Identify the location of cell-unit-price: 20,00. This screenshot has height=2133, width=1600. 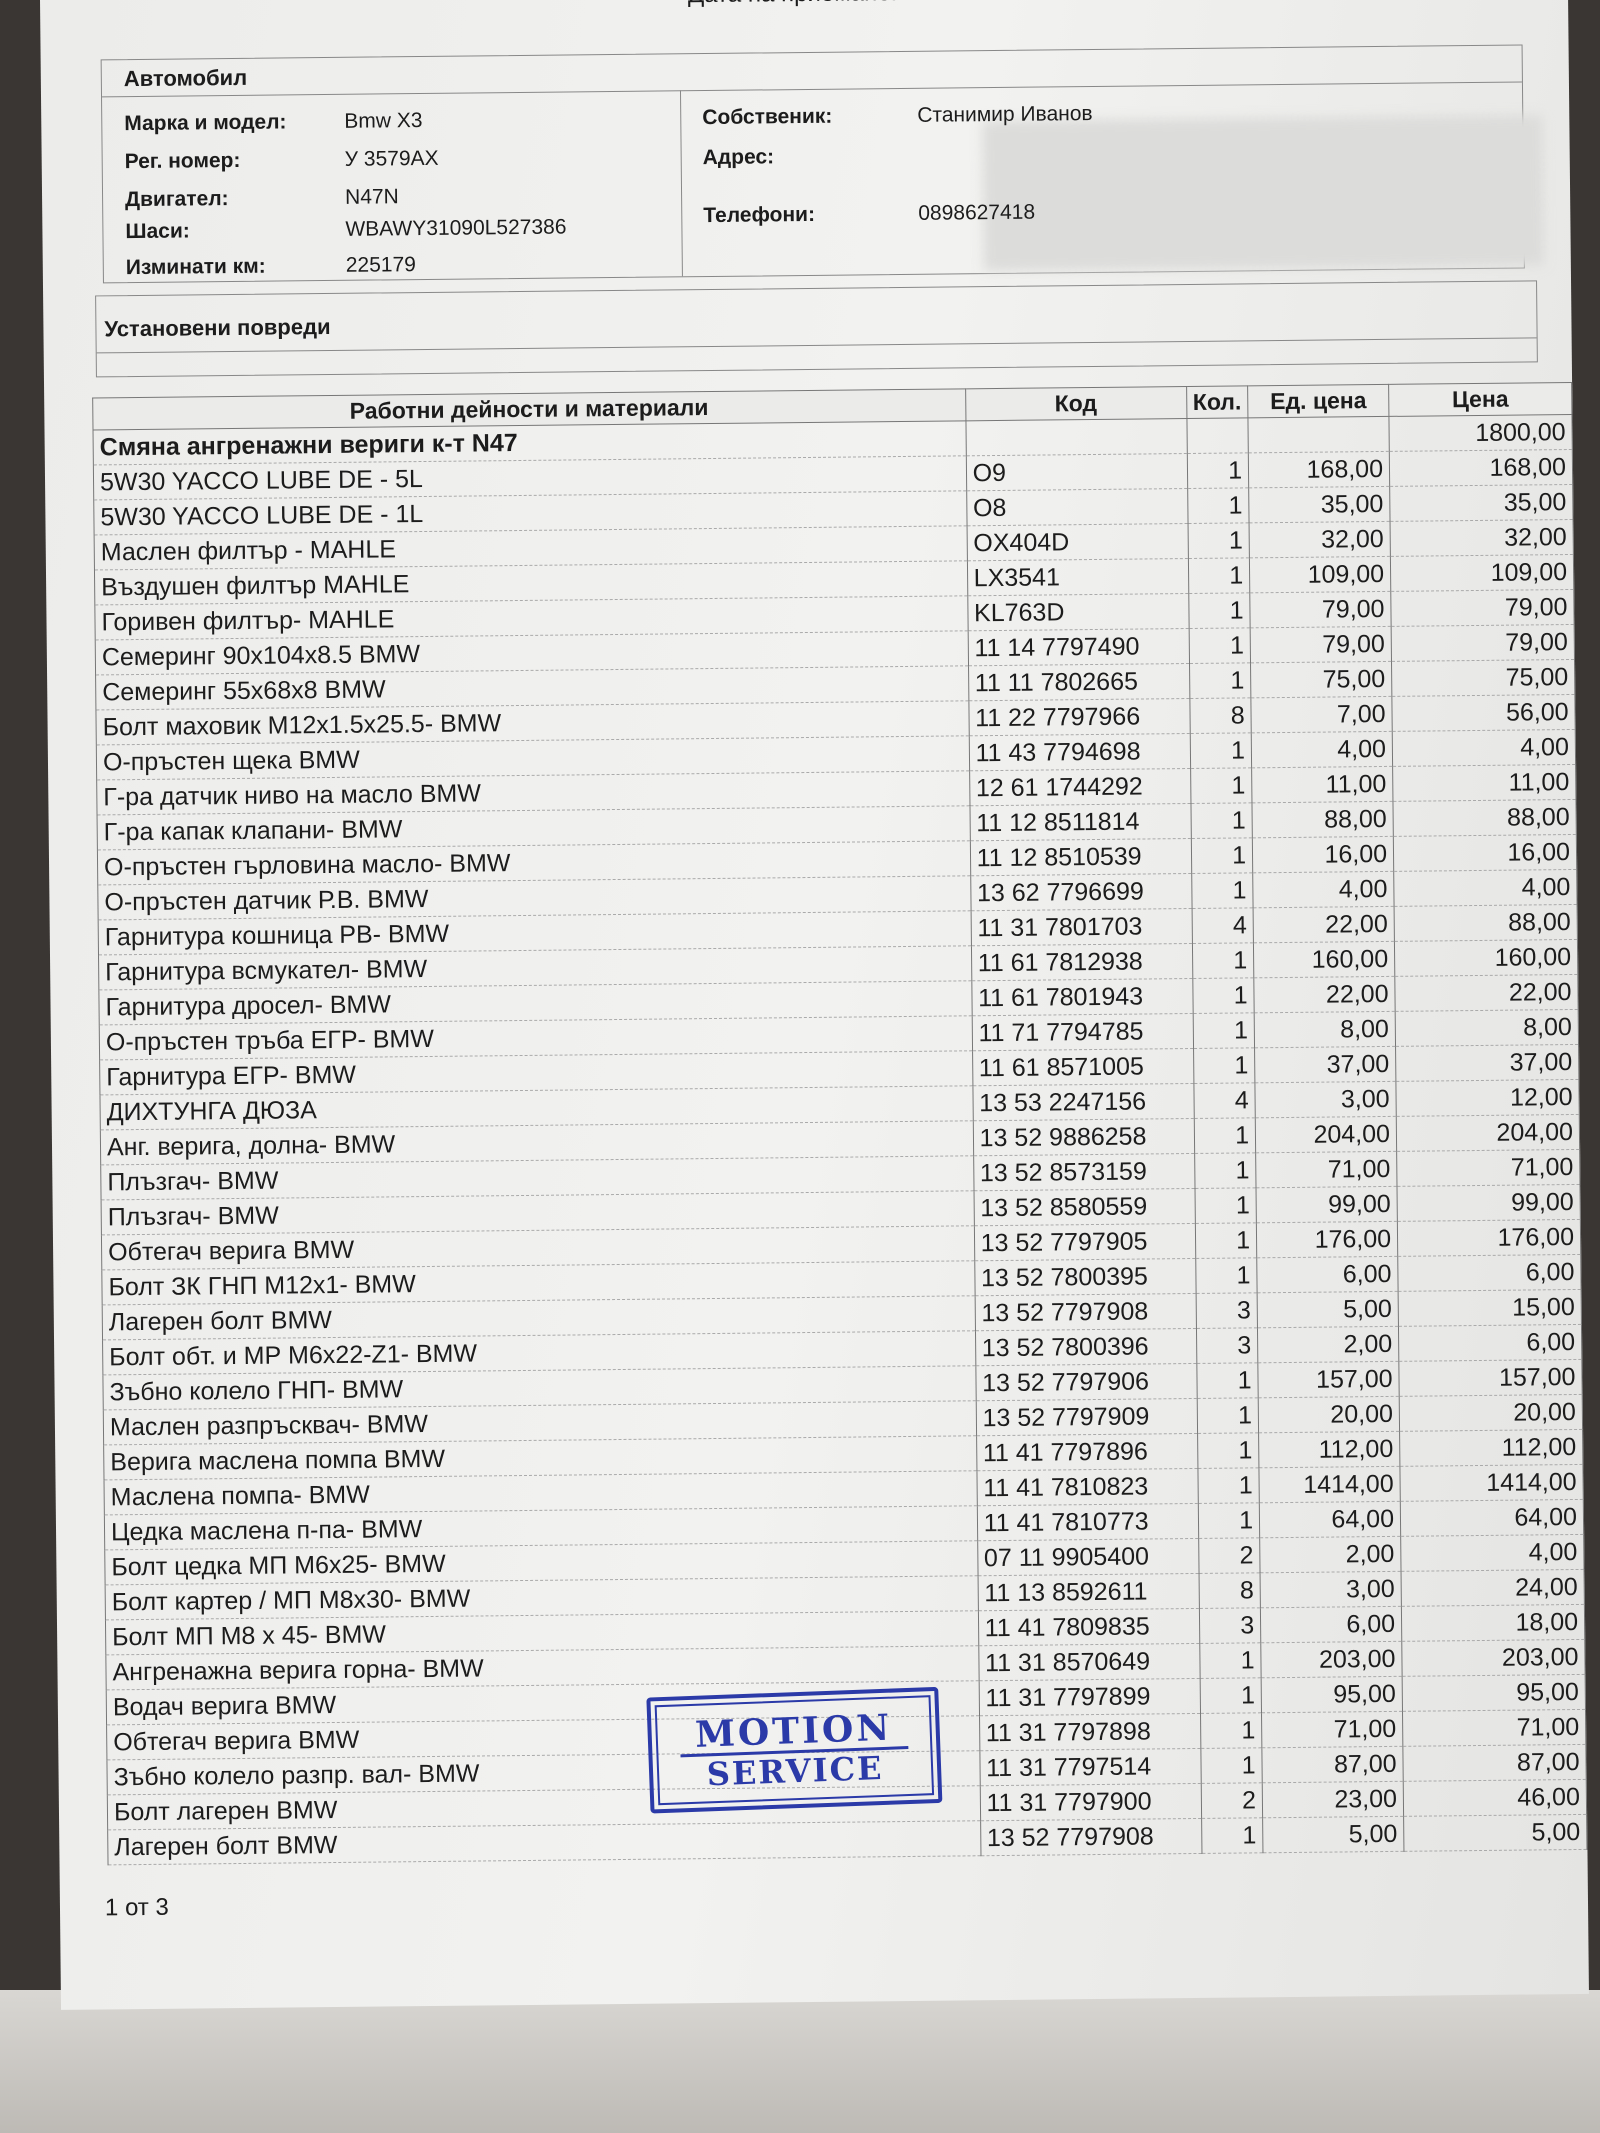
(1329, 1414).